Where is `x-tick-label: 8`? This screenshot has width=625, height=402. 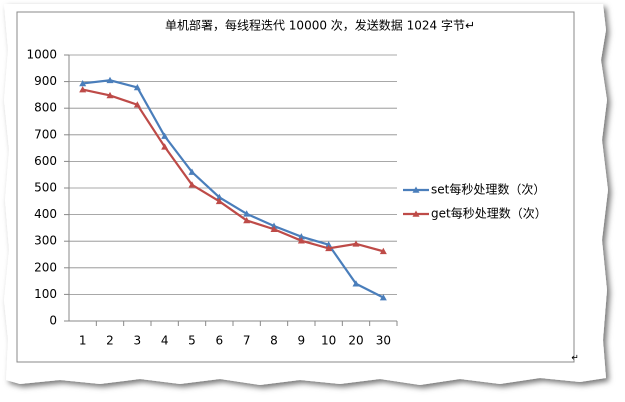
x-tick-label: 8 is located at coordinates (274, 341).